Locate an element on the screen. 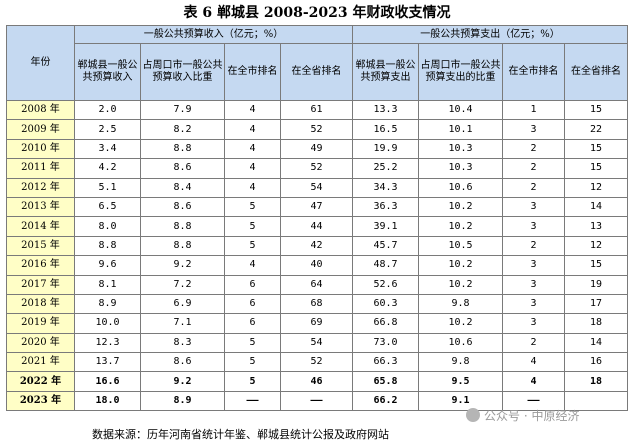 Image resolution: width=634 pixels, height=444 pixels. value-cell: 19.9 is located at coordinates (386, 149).